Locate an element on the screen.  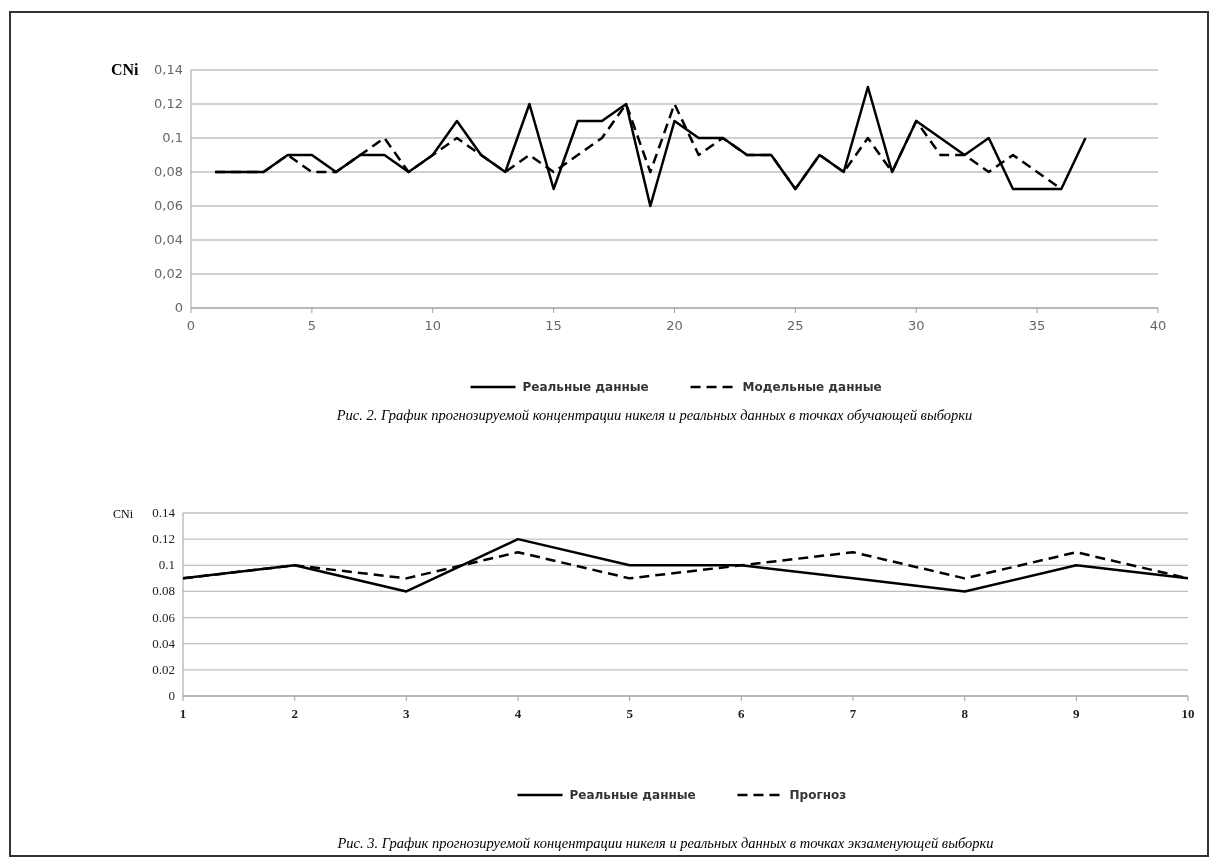
x-tick-label: 30 is located at coordinates (916, 325).